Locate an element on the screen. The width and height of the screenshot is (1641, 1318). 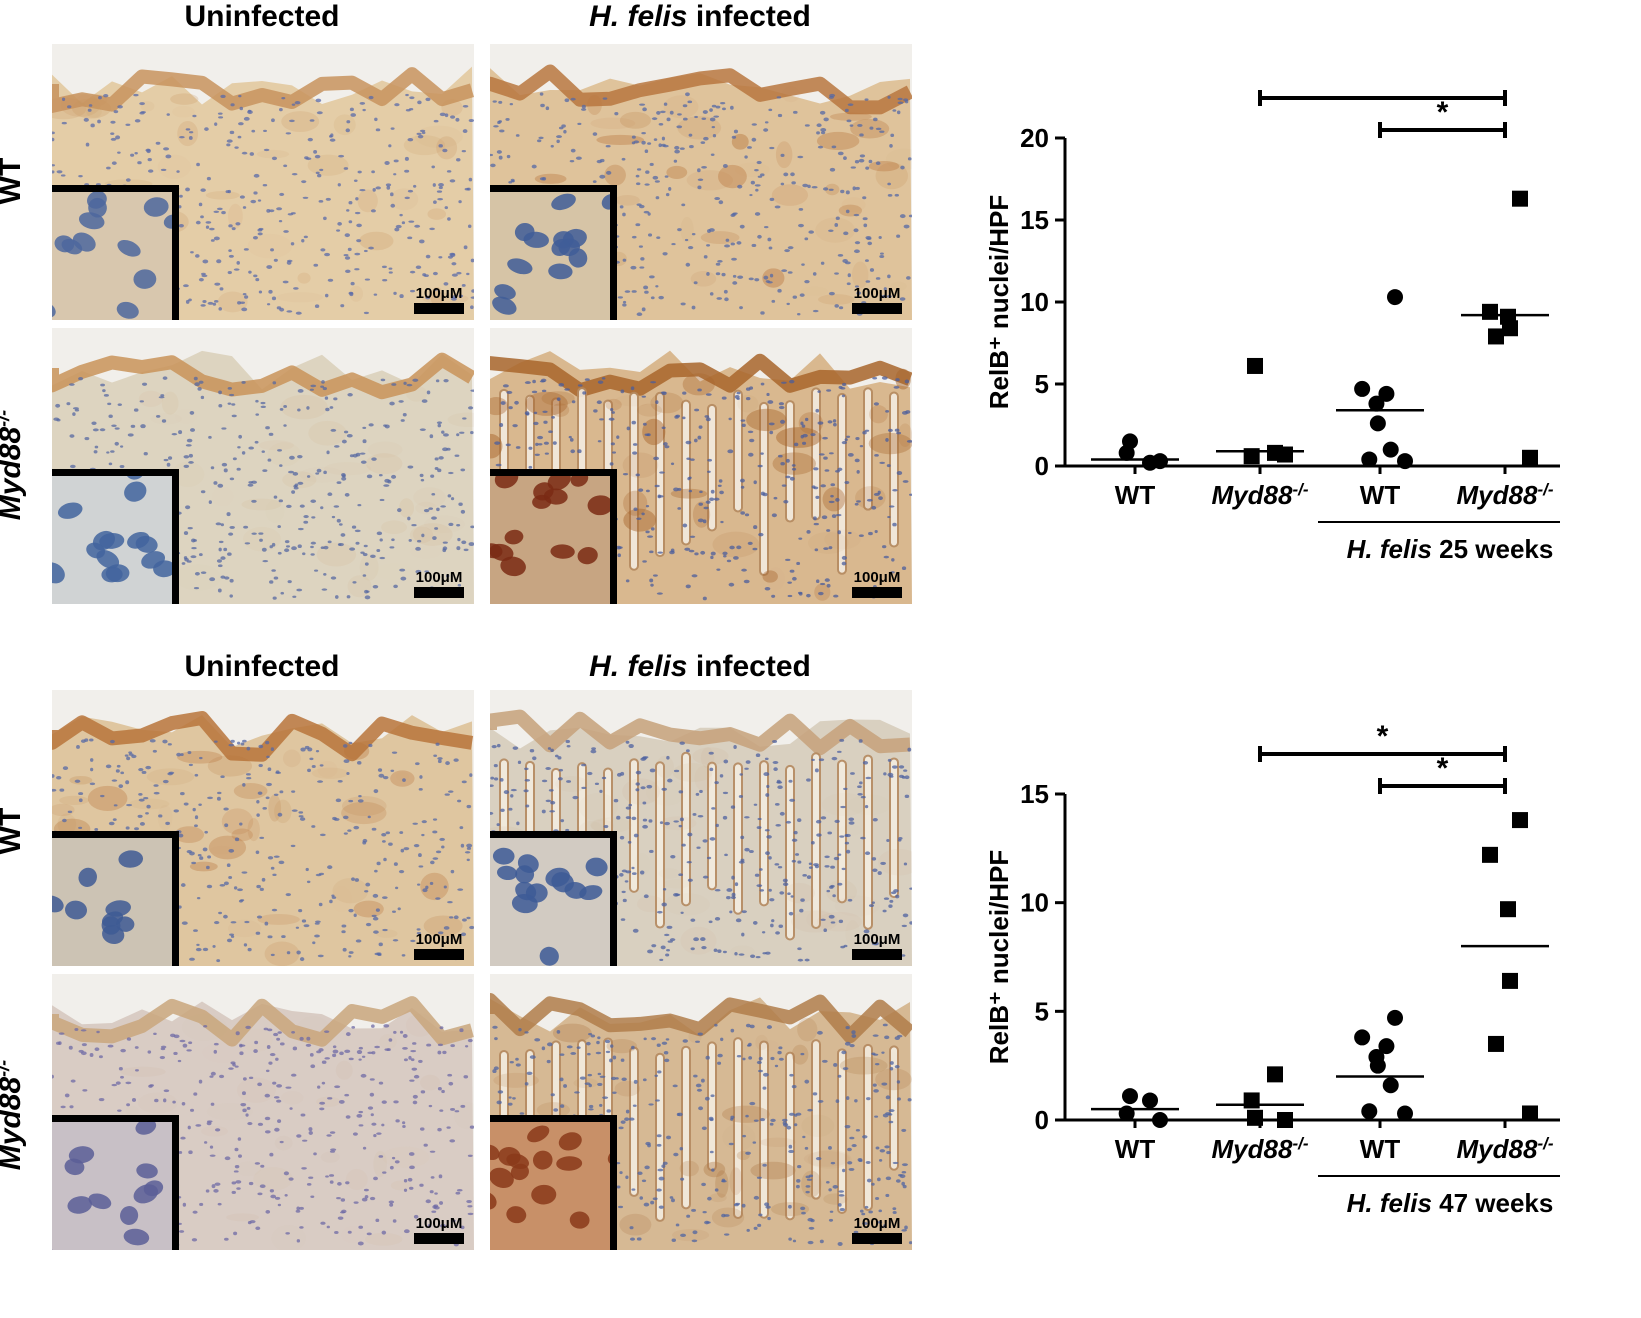
panel2-col-title-infected: H. felis infected is located at coordinates (700, 666).